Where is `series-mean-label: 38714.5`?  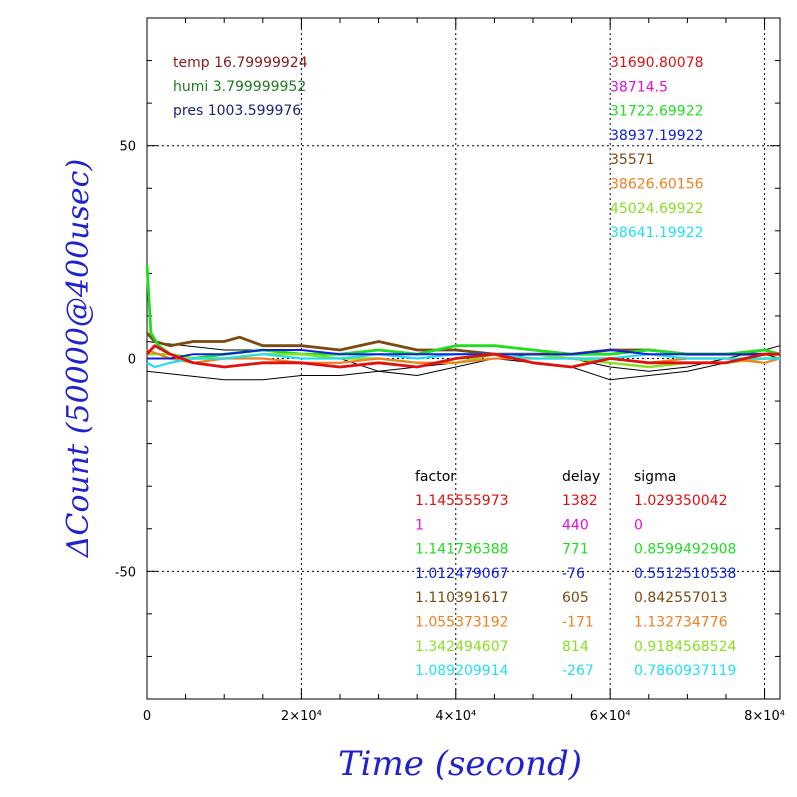 series-mean-label: 38714.5 is located at coordinates (639, 87).